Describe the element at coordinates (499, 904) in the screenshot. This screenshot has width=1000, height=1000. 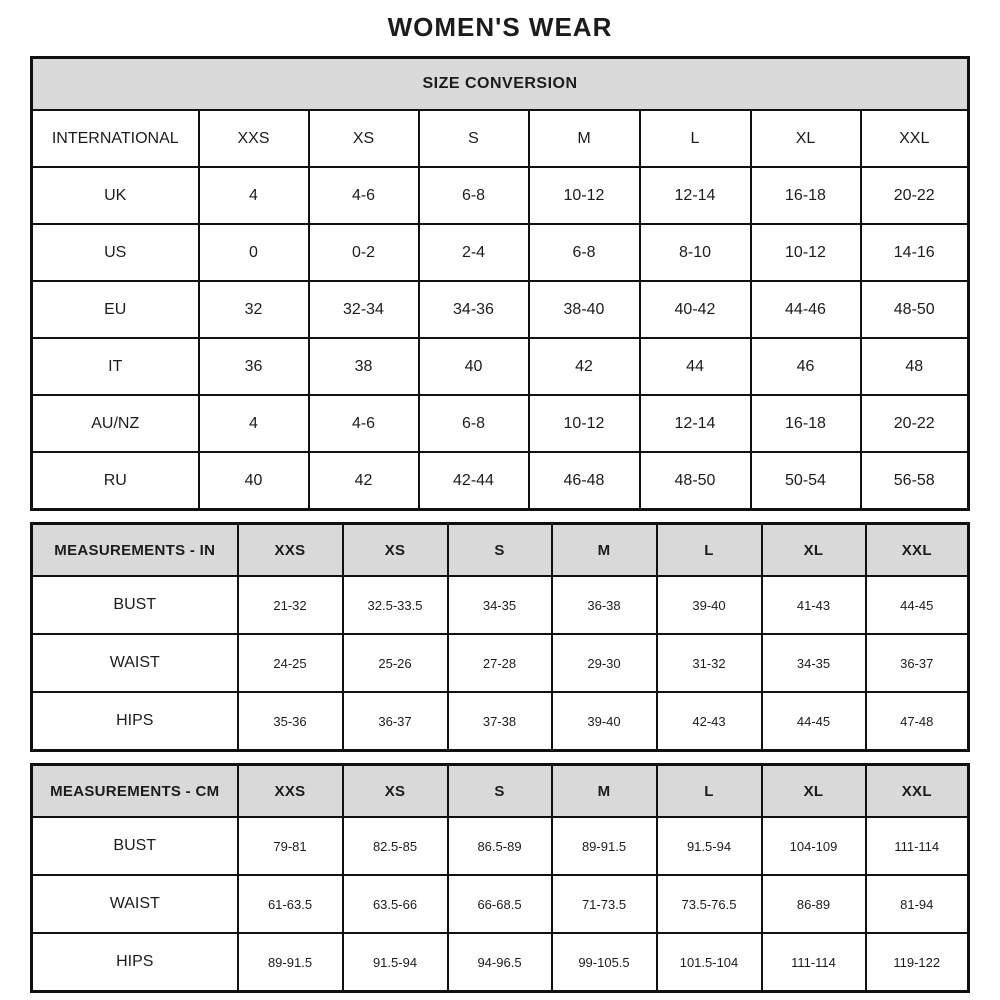
I see `measurement-value-cell: 66-68.5` at that location.